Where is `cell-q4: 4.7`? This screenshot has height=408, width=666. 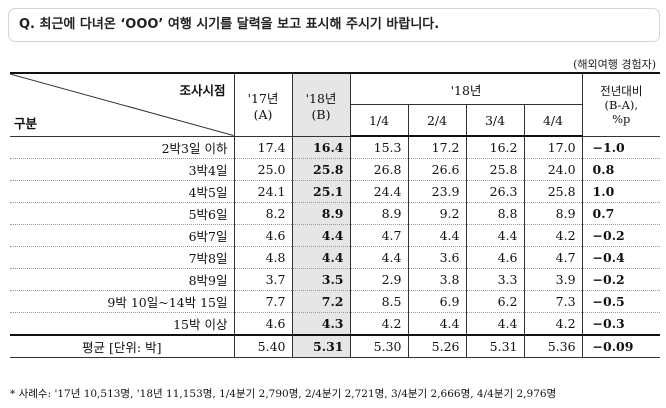 cell-q4: 4.7 is located at coordinates (553, 257).